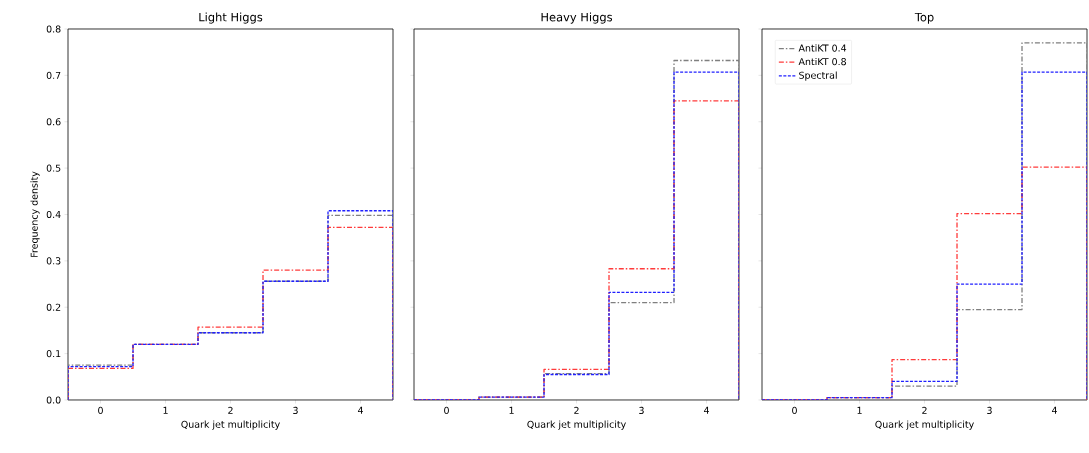 The width and height of the screenshot is (1089, 453). I want to click on legend-label: AntiKT 0.4, so click(822, 48).